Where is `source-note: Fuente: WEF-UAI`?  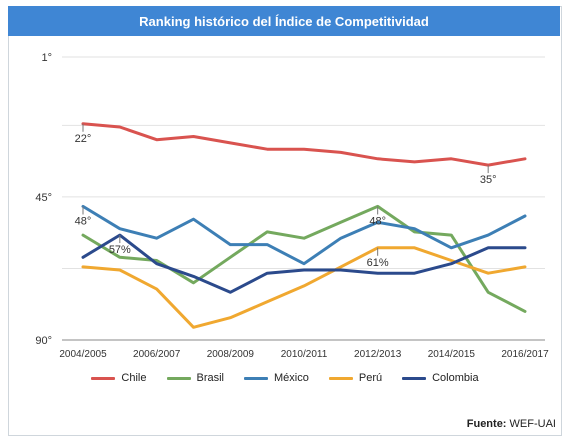
source-note: Fuente: WEF-UAI is located at coordinates (511, 424).